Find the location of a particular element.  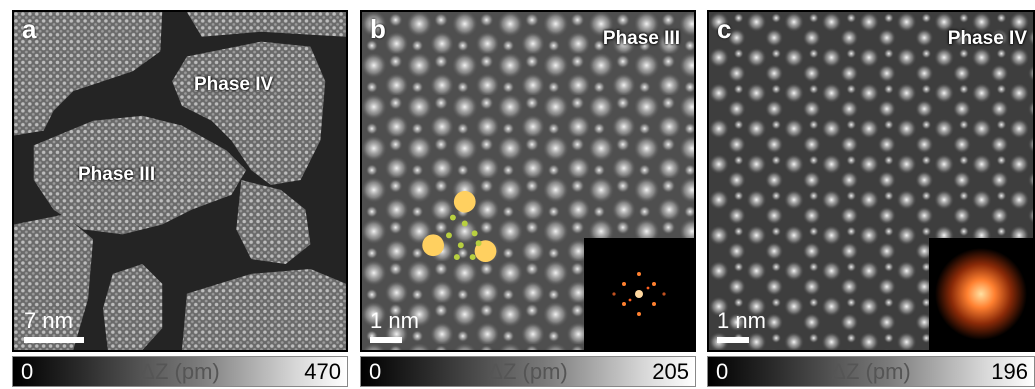

panel-letter: c is located at coordinates (724, 29).